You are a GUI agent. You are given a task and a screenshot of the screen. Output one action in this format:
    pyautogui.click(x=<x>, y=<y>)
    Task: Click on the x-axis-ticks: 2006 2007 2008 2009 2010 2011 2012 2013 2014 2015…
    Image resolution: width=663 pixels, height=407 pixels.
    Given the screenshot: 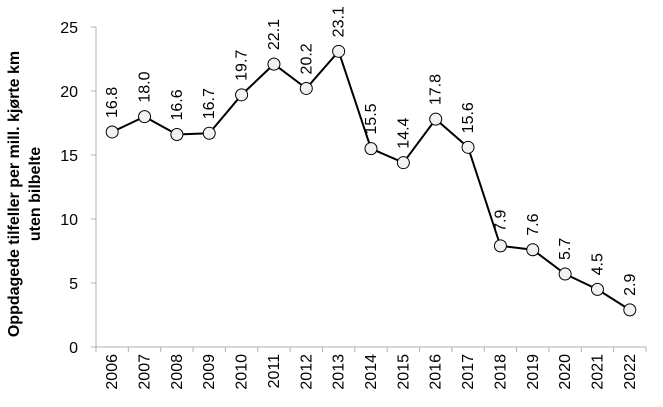 What is the action you would take?
    pyautogui.click(x=371, y=368)
    